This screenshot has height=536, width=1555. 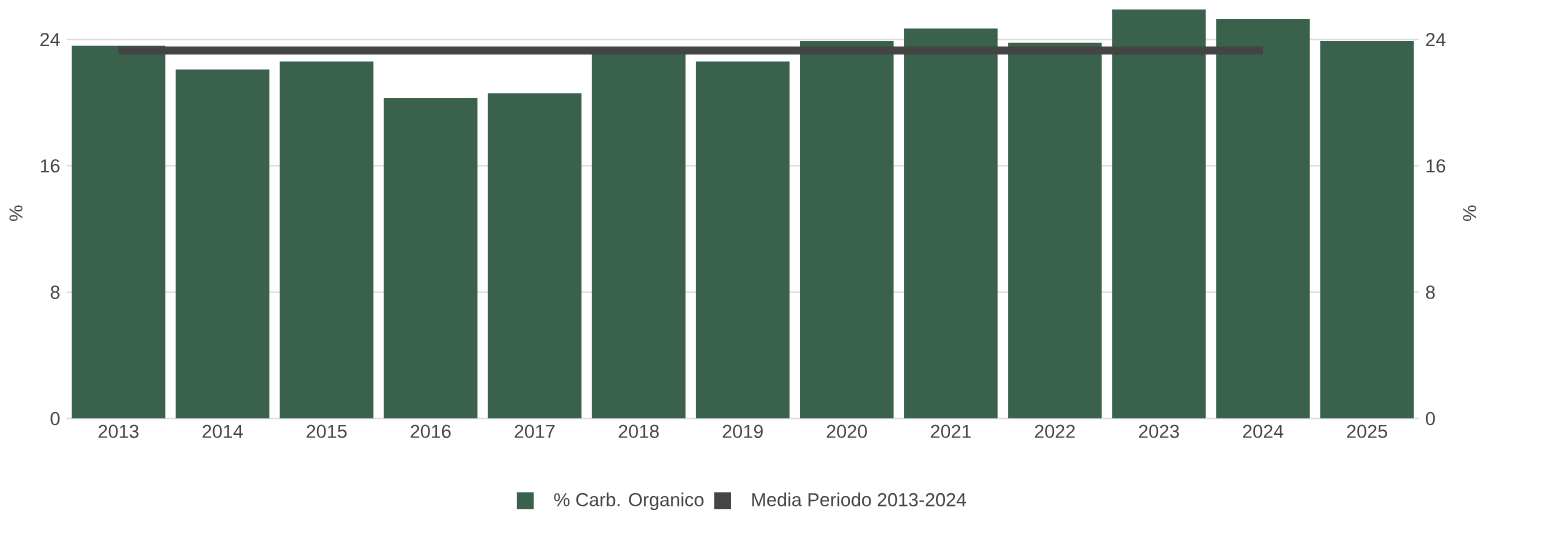 I want to click on y-axis-title: %, so click(x=16, y=213).